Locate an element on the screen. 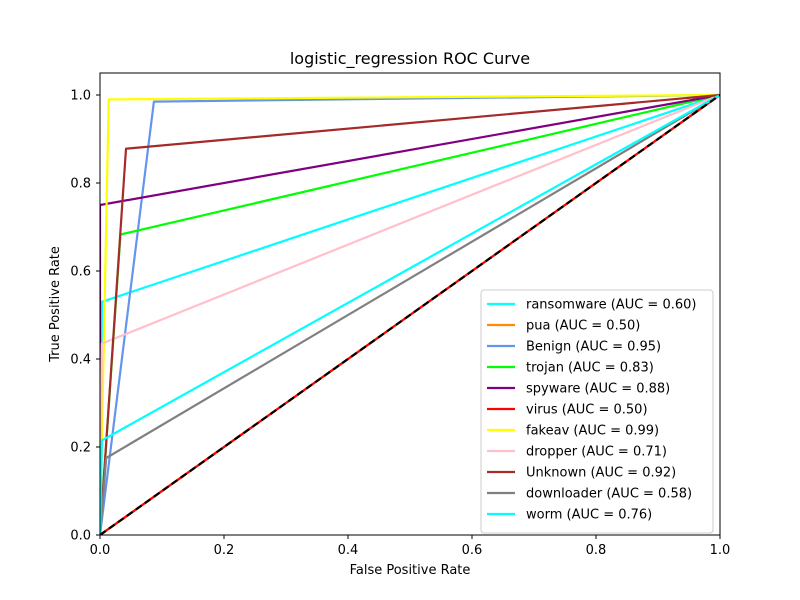 The width and height of the screenshot is (800, 600). legend-label: pua (AUC = 0.50) is located at coordinates (583, 326).